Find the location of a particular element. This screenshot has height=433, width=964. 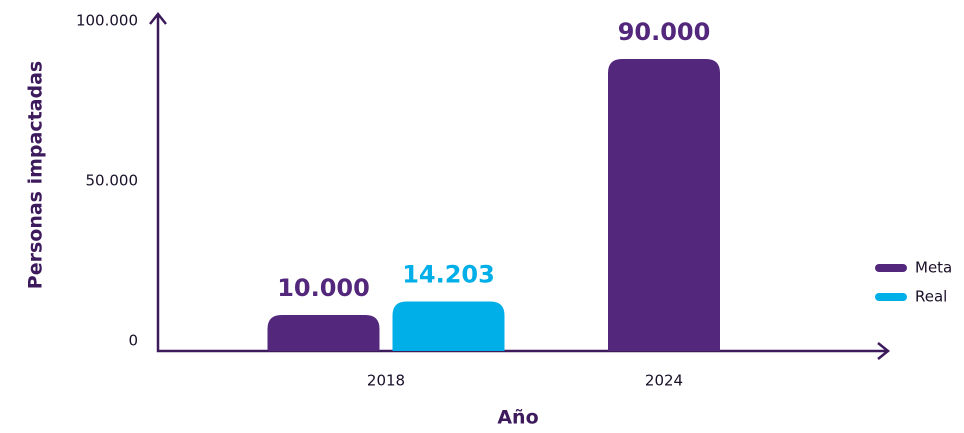

x-tick-label: 2024 is located at coordinates (664, 381).